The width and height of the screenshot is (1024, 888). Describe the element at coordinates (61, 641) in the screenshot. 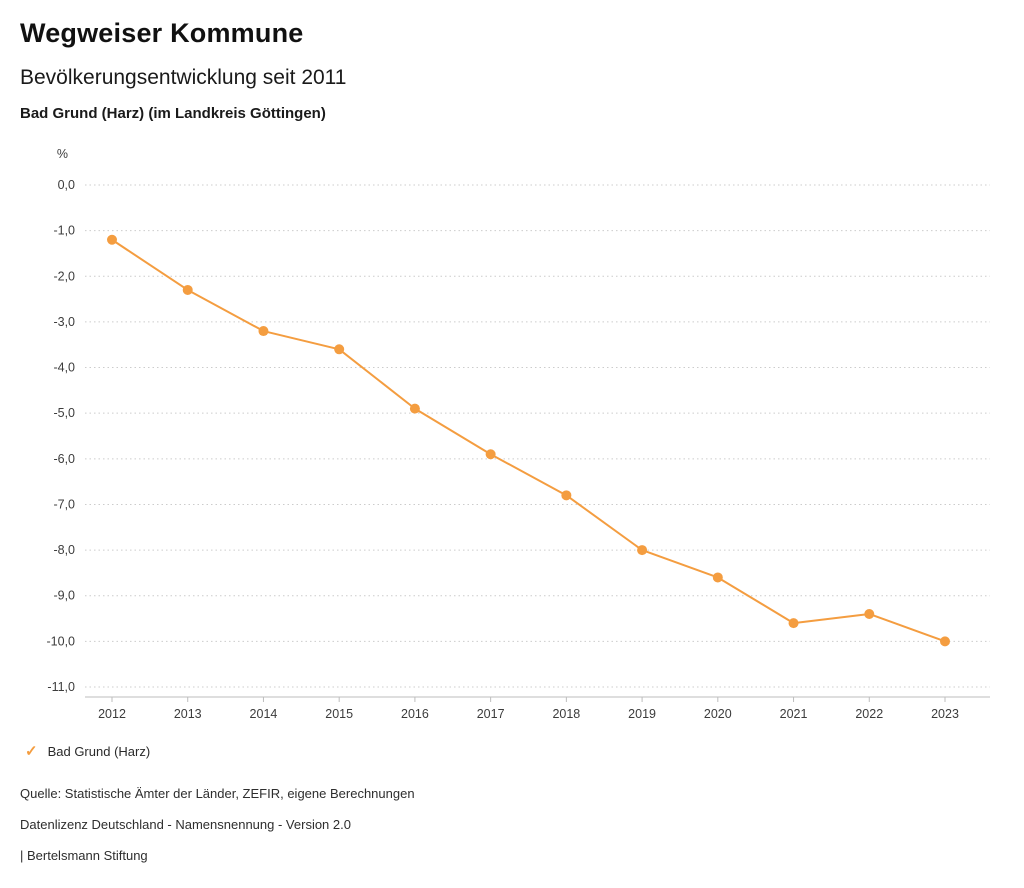

I see `y-tick-label: -10,0` at that location.